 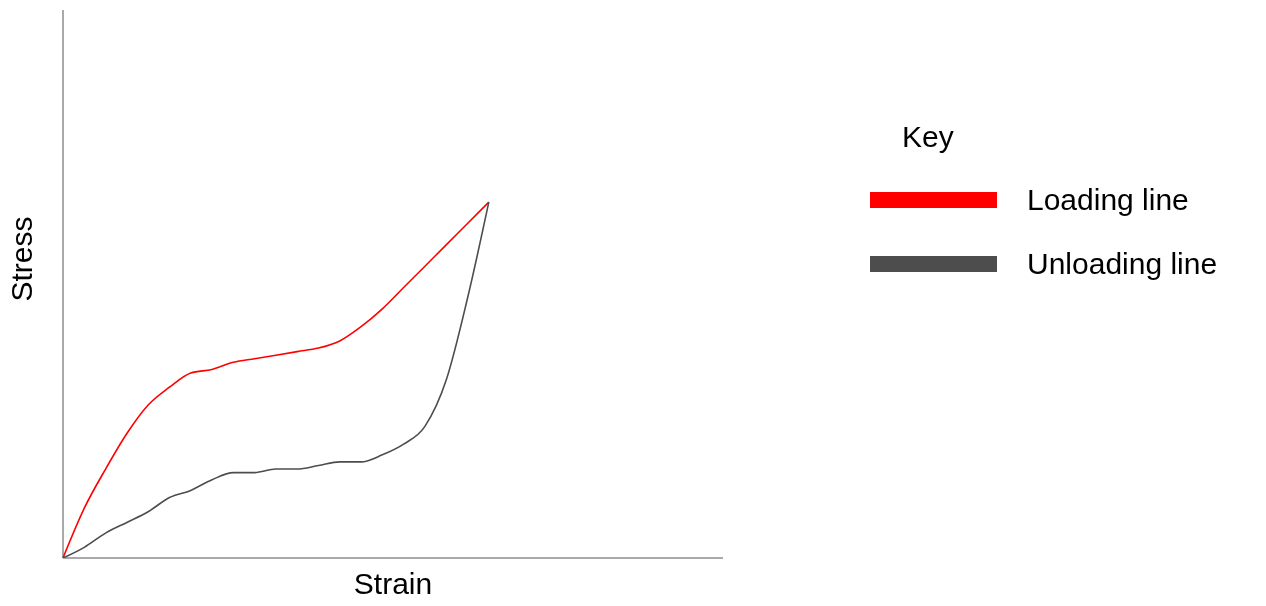 I want to click on legend-title: Key, so click(x=928, y=137).